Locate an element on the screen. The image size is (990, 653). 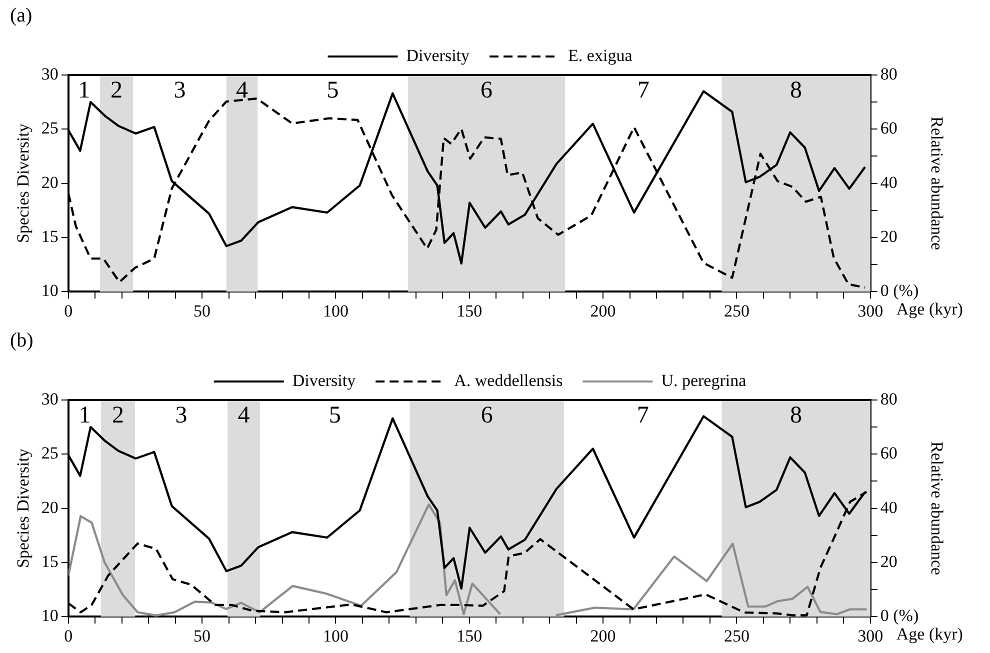
chart-title: (b) is located at coordinates (22, 340).